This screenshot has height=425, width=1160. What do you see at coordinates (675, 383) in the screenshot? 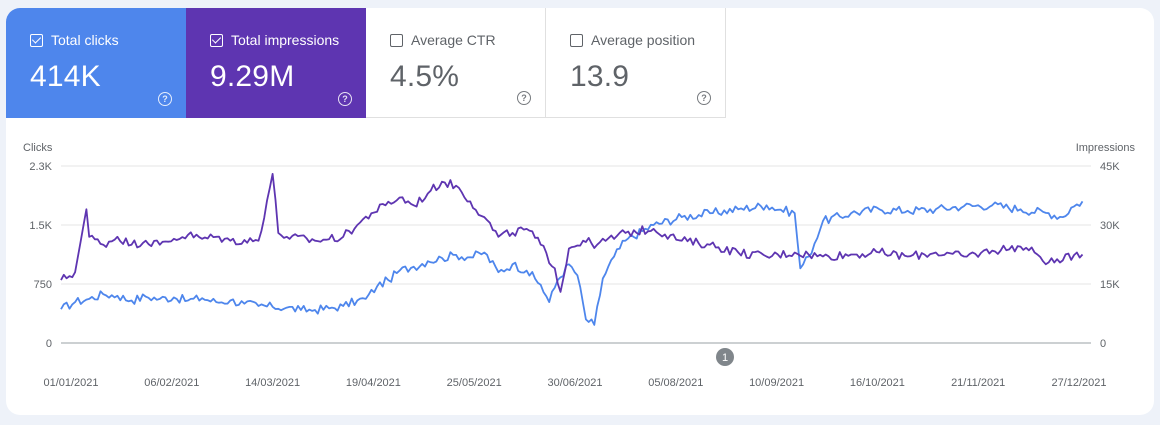
I see `x-tick-label: 05/08/2021` at bounding box center [675, 383].